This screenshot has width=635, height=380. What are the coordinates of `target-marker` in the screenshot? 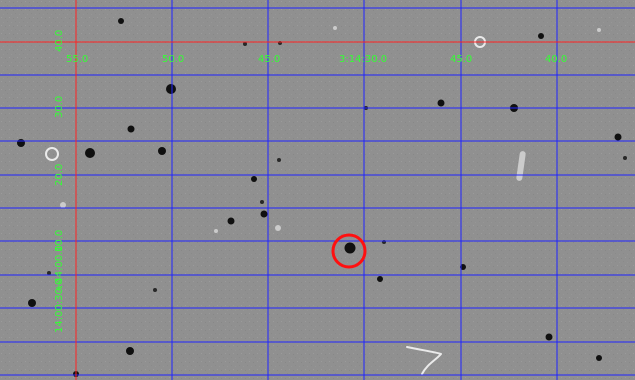 It's located at (349, 251).